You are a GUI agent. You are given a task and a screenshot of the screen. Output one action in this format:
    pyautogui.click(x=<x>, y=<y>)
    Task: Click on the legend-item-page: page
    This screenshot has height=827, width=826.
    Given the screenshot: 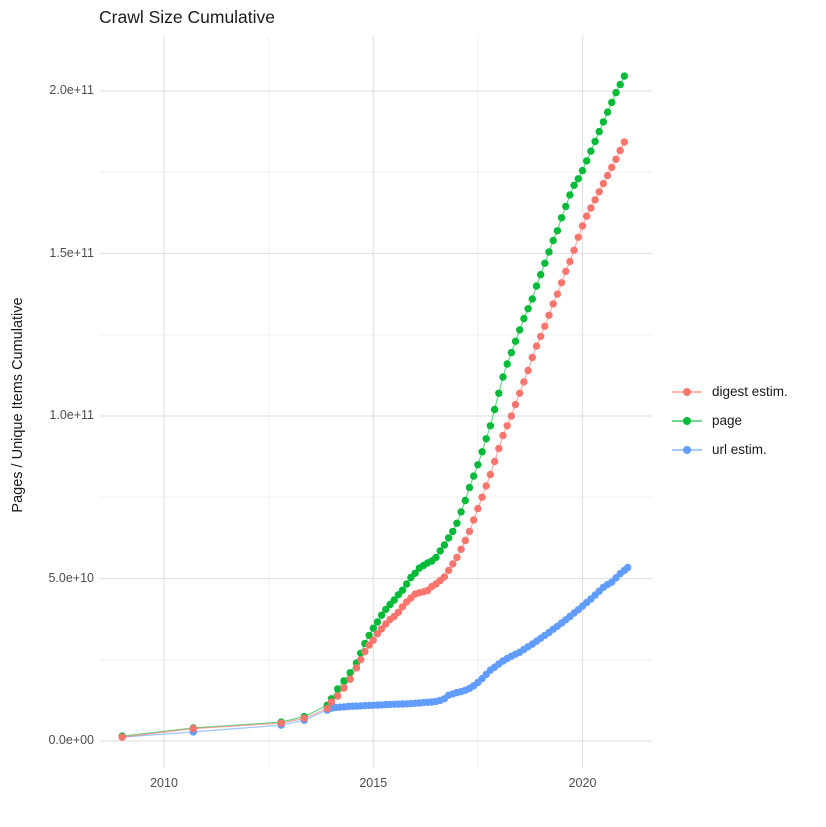 What is the action you would take?
    pyautogui.click(x=730, y=420)
    